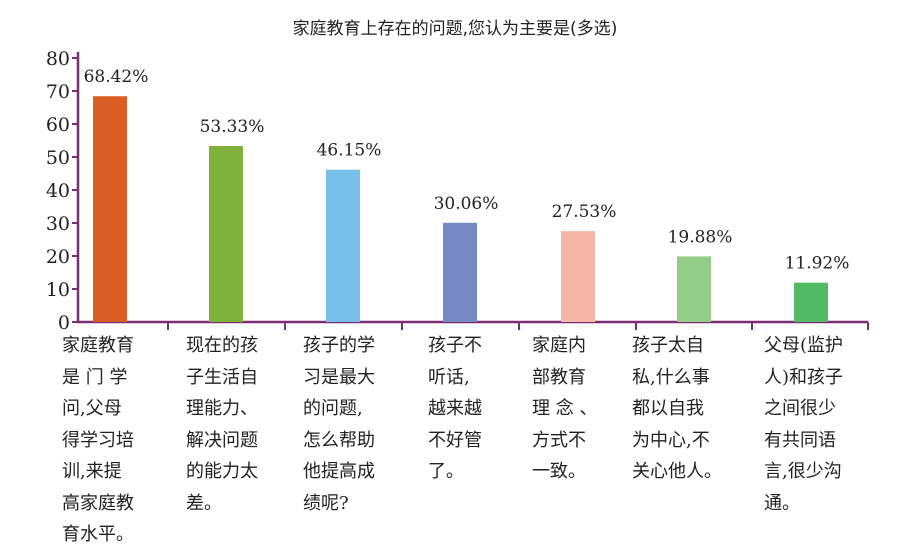 The height and width of the screenshot is (555, 910). Describe the element at coordinates (58, 224) in the screenshot. I see `y-tick-label: 30` at that location.